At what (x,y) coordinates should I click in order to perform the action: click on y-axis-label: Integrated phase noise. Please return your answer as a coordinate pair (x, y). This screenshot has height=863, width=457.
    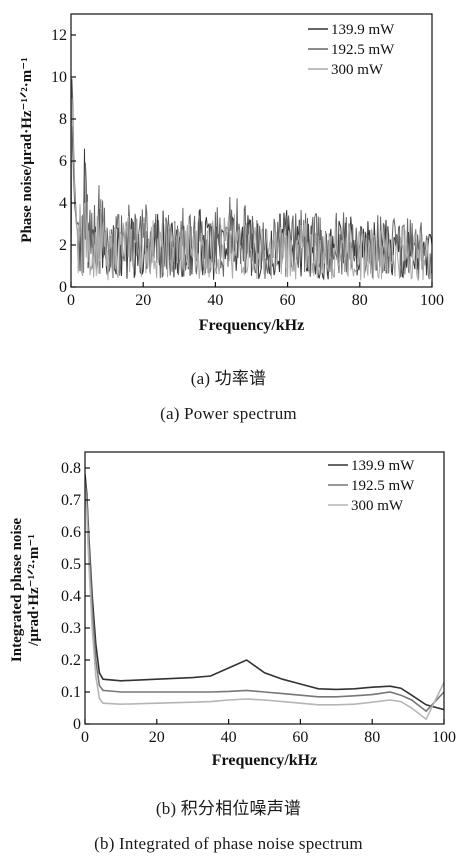
    Looking at the image, I should click on (17, 590).